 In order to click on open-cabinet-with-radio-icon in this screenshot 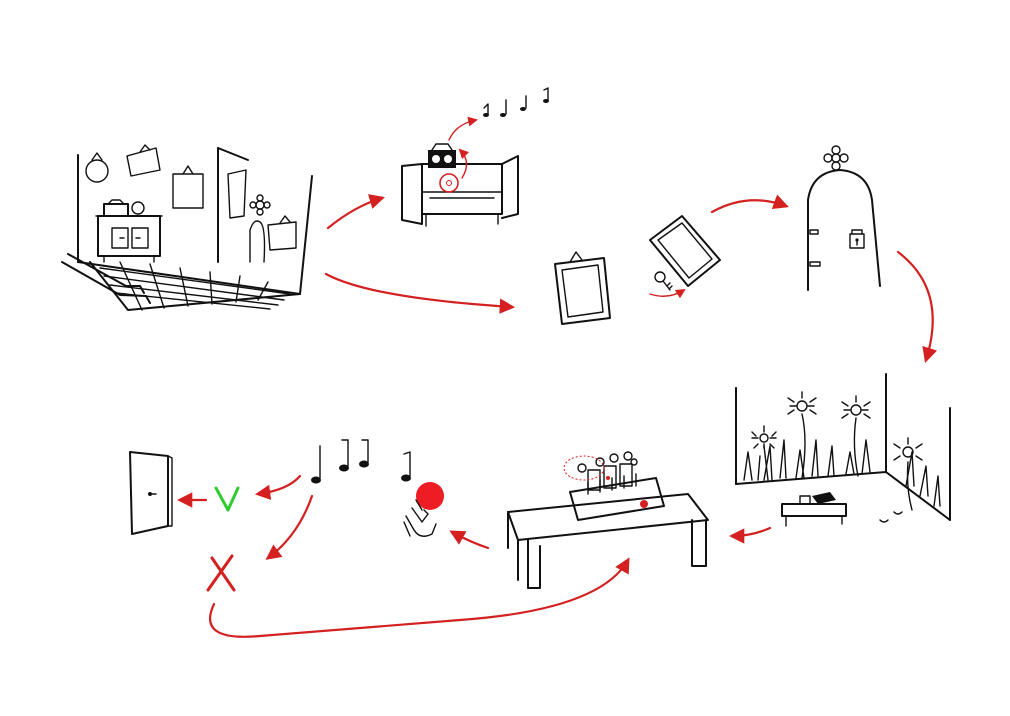, I will do `click(460, 185)`.